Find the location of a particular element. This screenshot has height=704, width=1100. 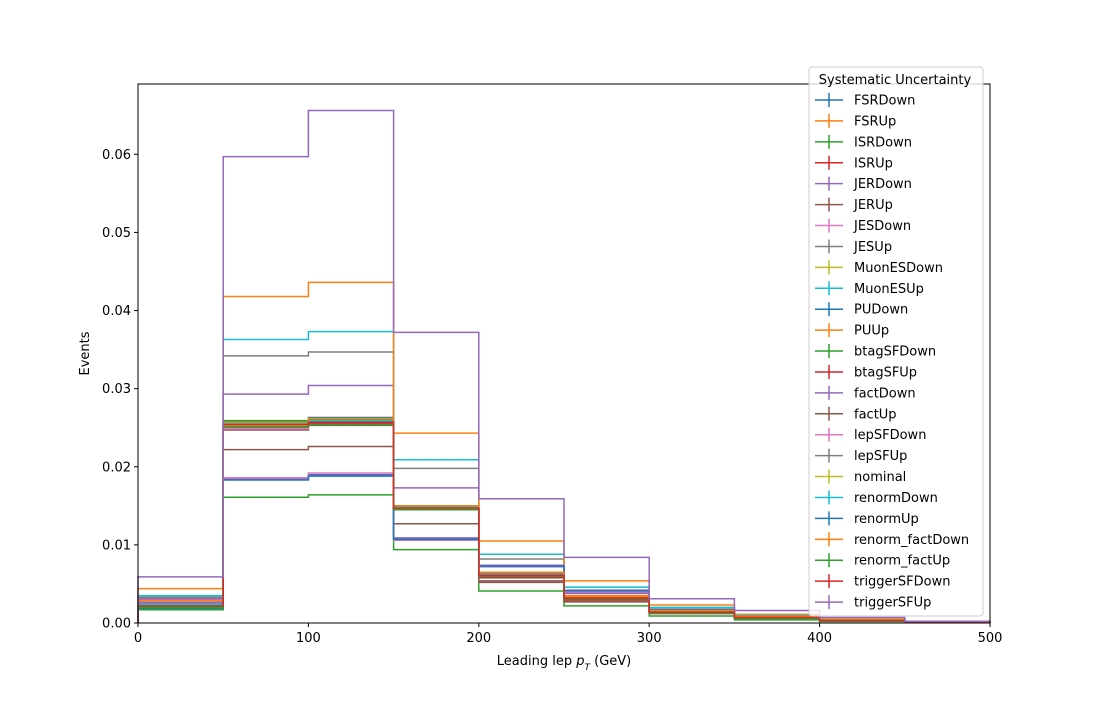

legend-entry-MuonESUp: MuonESUp is located at coordinates (869, 289).